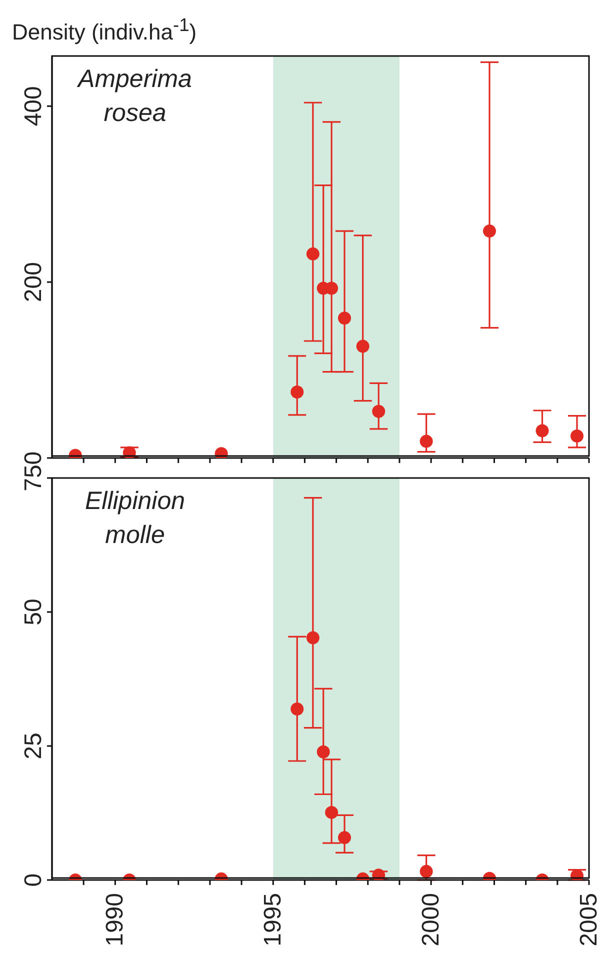  What do you see at coordinates (33, 746) in the screenshot?
I see `y-tick-label: 25` at bounding box center [33, 746].